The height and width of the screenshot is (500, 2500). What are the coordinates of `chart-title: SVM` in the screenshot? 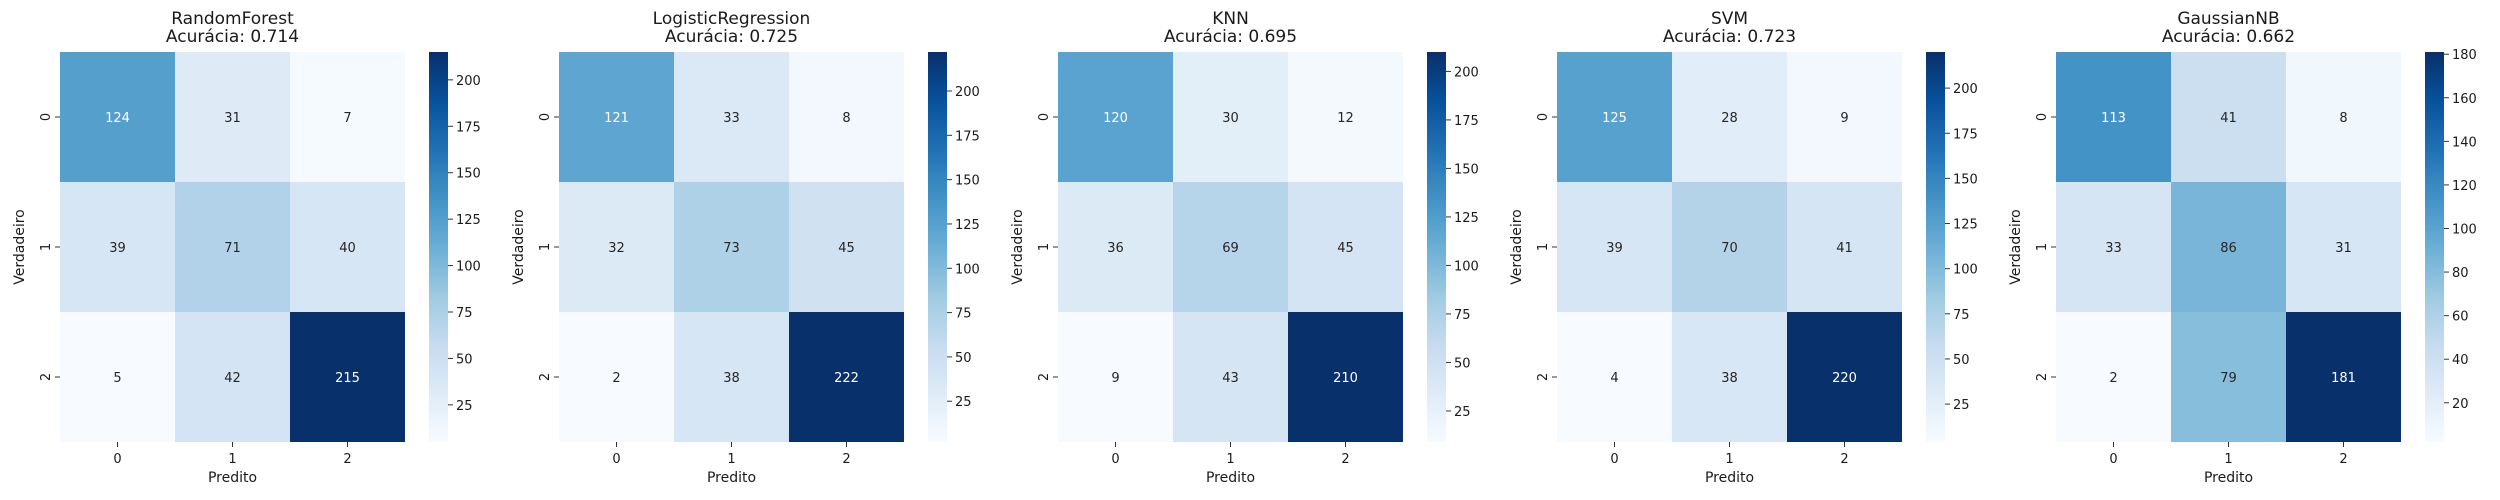 It's located at (1729, 19).